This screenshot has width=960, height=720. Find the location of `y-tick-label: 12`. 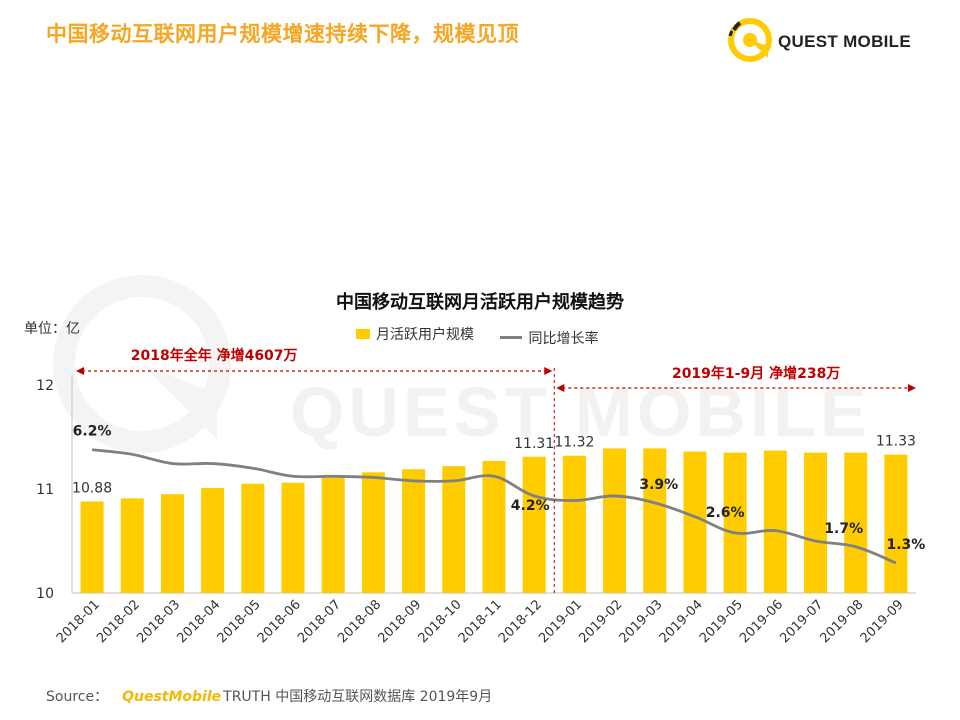

y-tick-label: 12 is located at coordinates (45, 386).